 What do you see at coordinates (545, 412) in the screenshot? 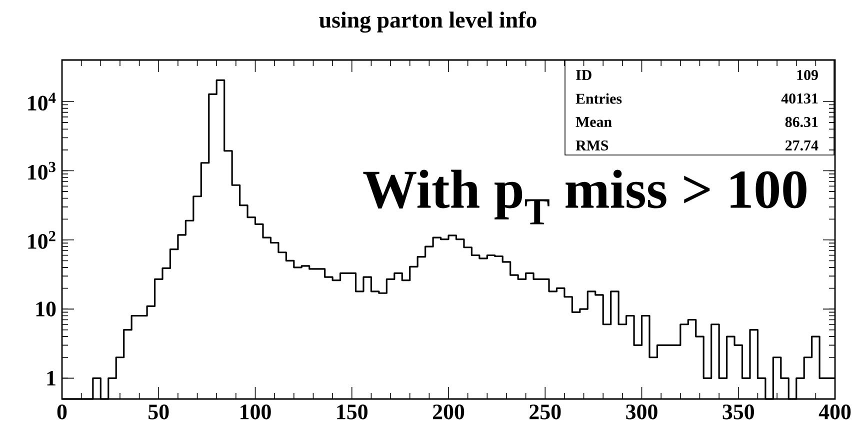
I see `x-tick-label: 250` at bounding box center [545, 412].